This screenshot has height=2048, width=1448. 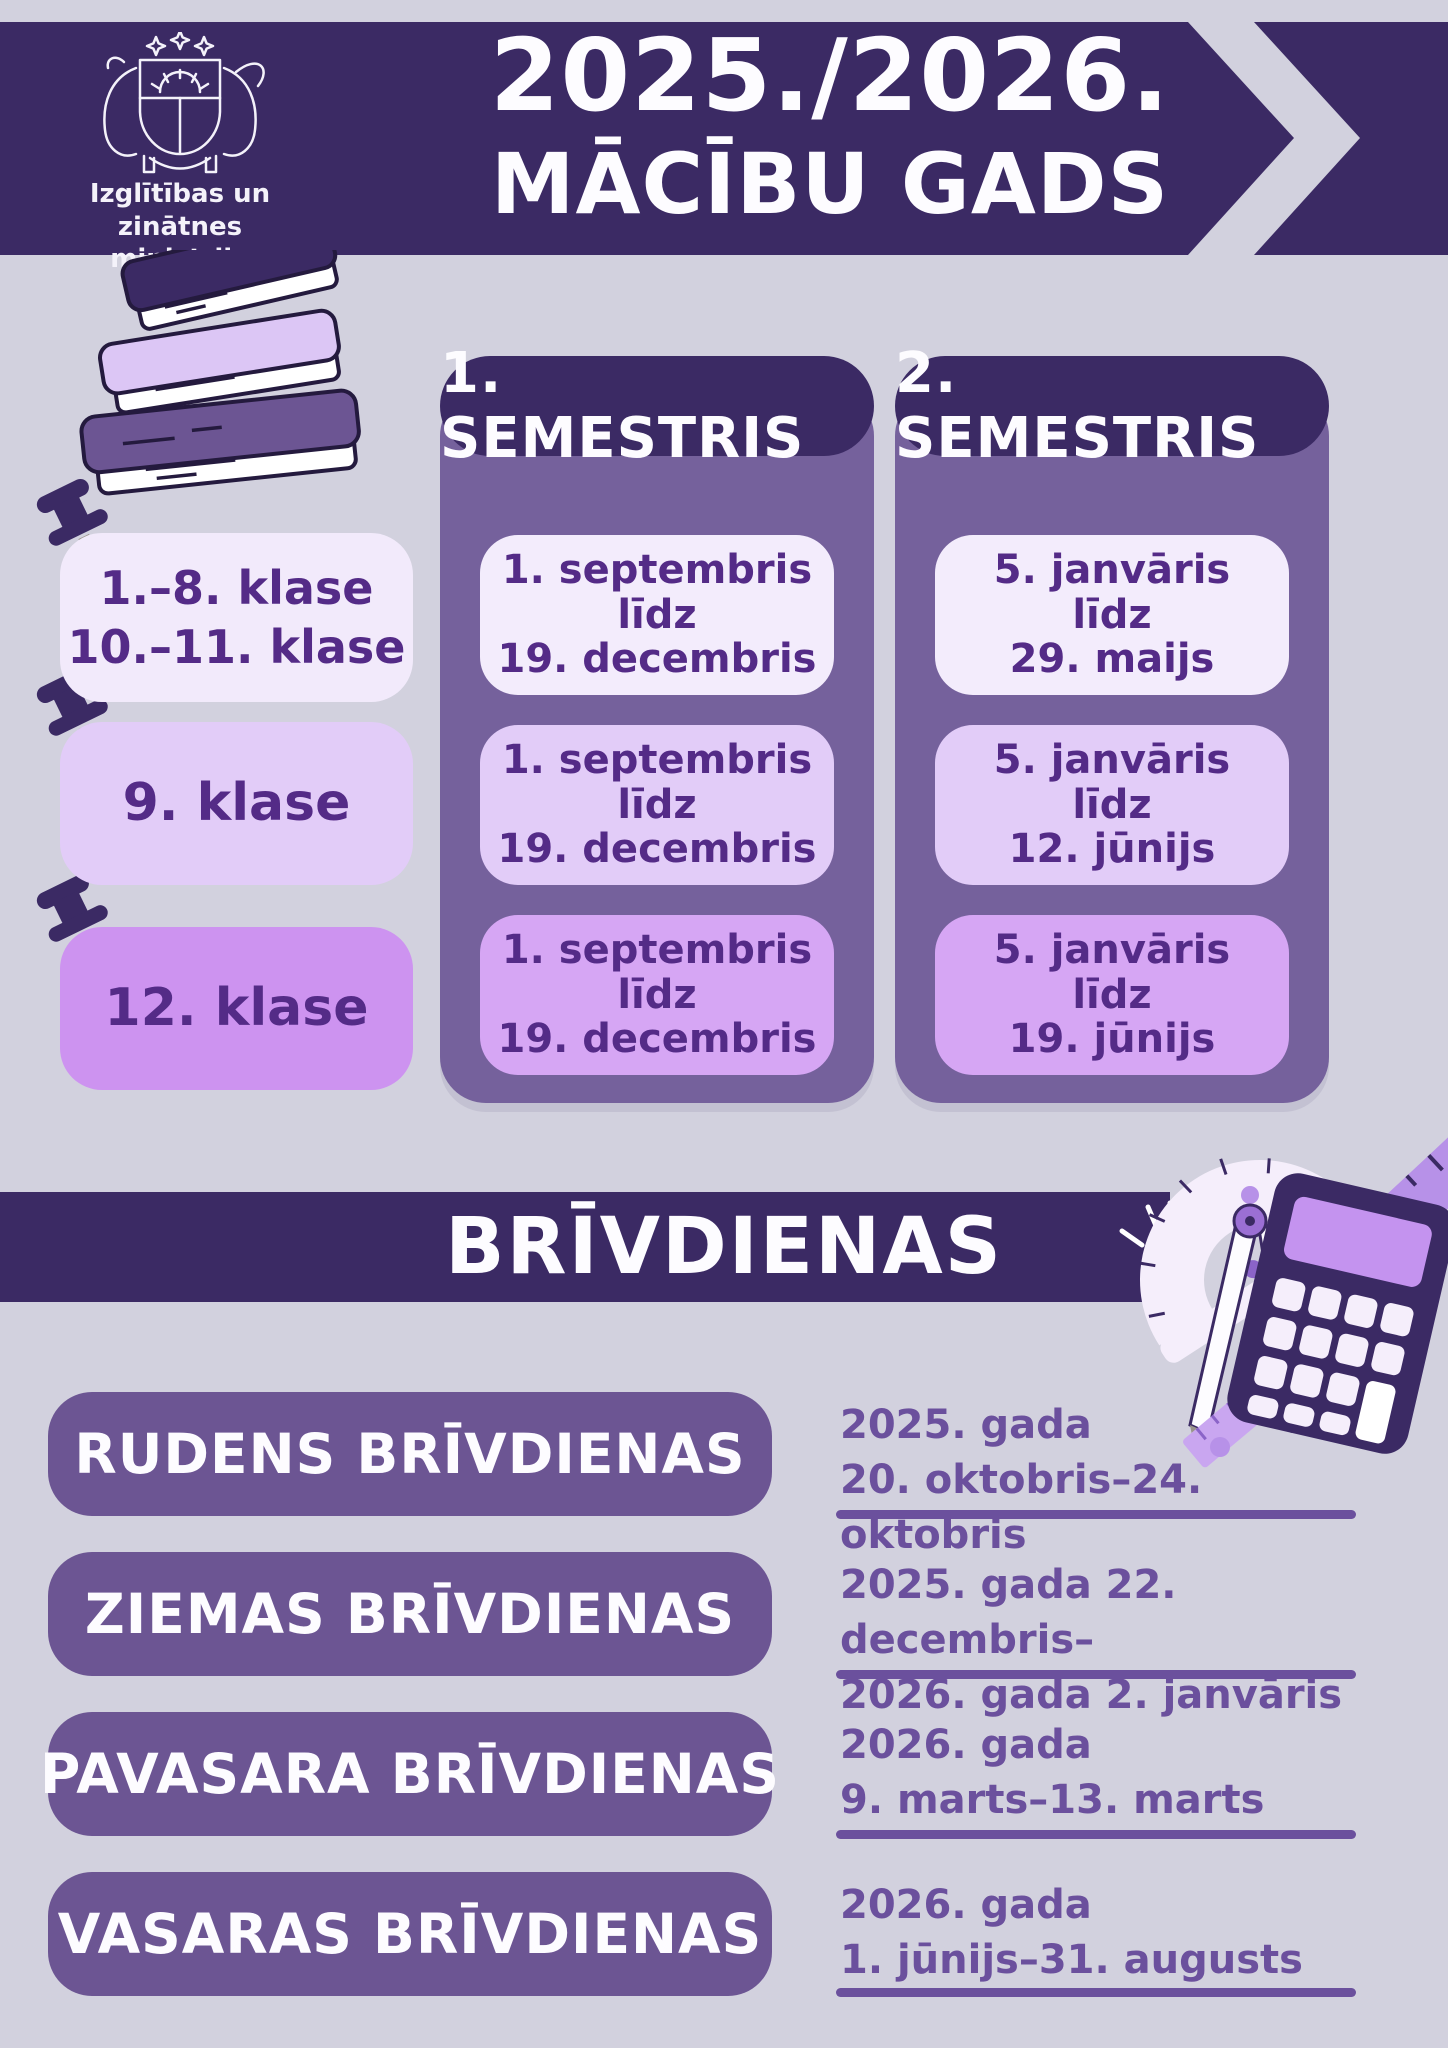 What do you see at coordinates (410, 1934) in the screenshot?
I see `holiday-label: VASARAS BRĪVDIENAS` at bounding box center [410, 1934].